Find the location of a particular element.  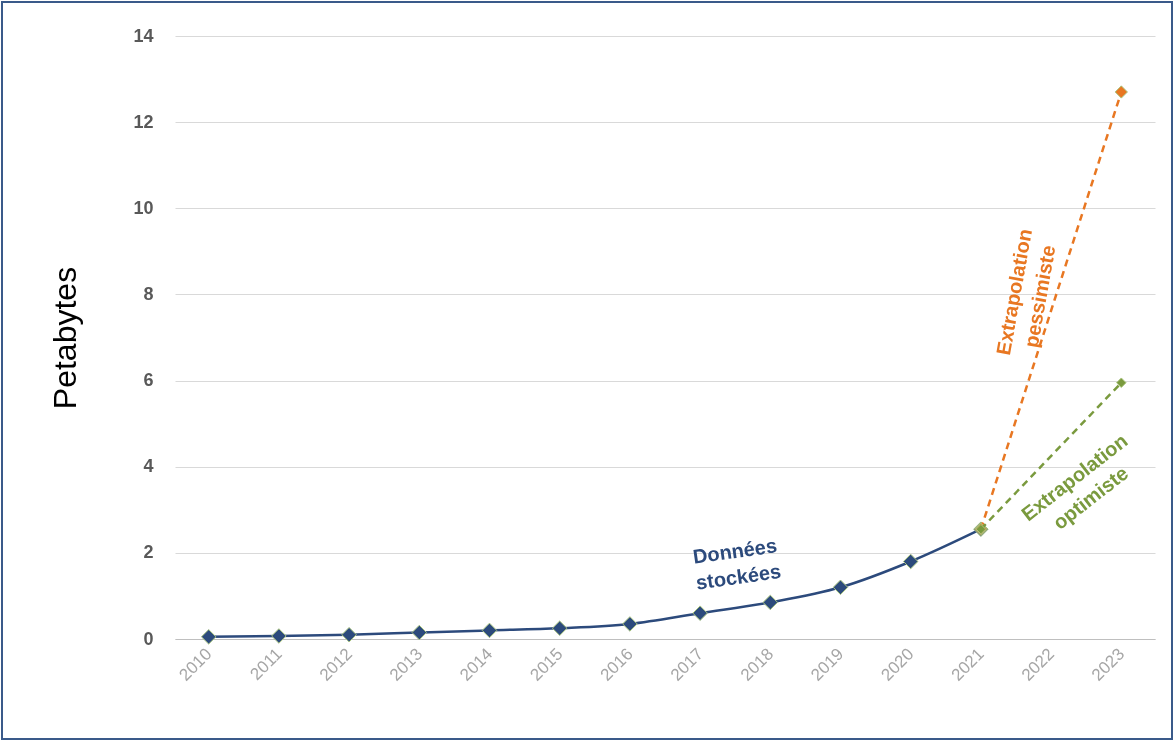

y-tick-label: 4 is located at coordinates (148, 466).